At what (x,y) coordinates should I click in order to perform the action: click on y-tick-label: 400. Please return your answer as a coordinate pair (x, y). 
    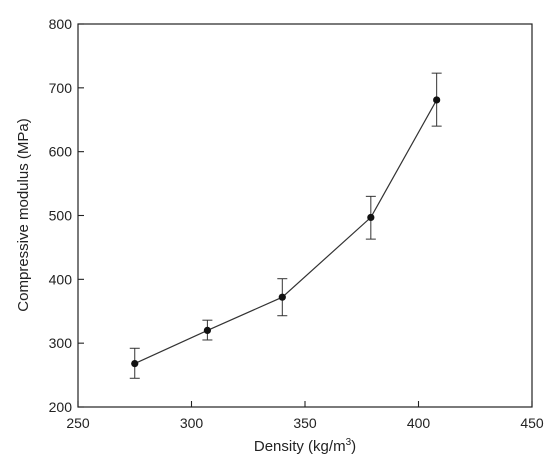
    Looking at the image, I should click on (61, 279).